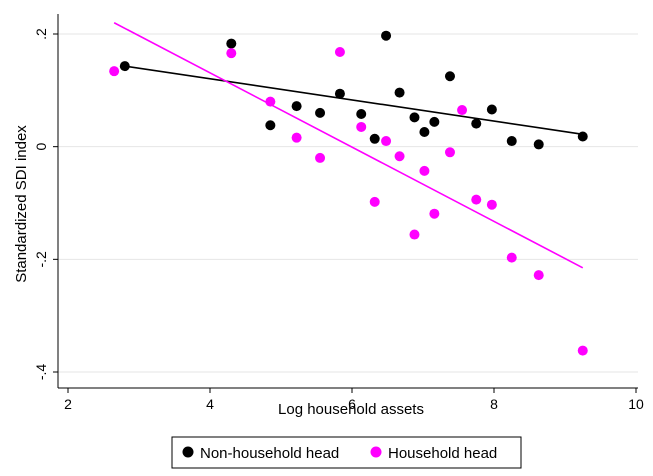  Describe the element at coordinates (41, 34) in the screenshot. I see `y-tick-label-3: .2` at that location.